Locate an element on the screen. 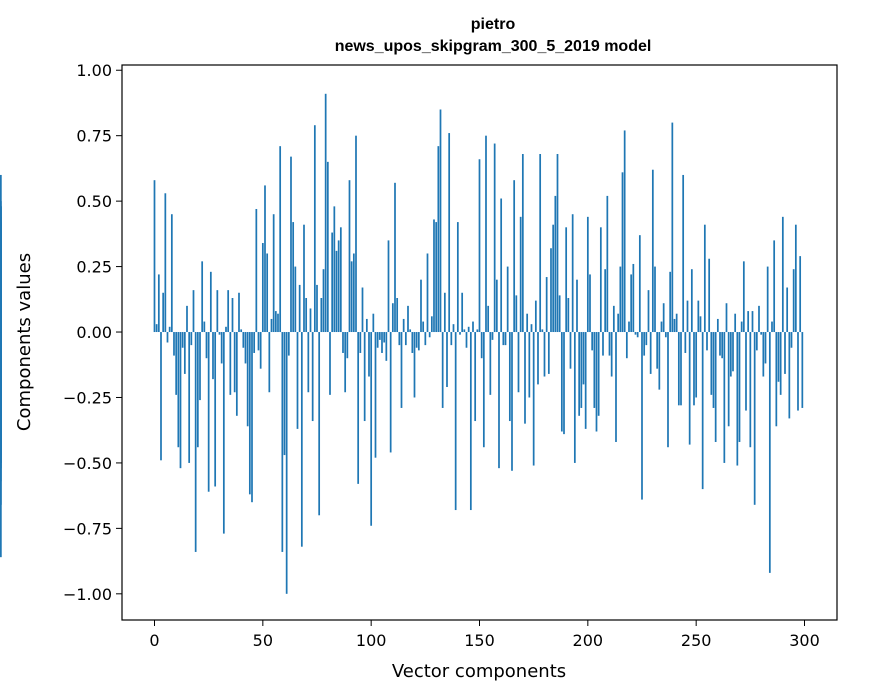 This screenshot has width=880, height=696. y-tick-label: −0.75 is located at coordinates (87, 528).